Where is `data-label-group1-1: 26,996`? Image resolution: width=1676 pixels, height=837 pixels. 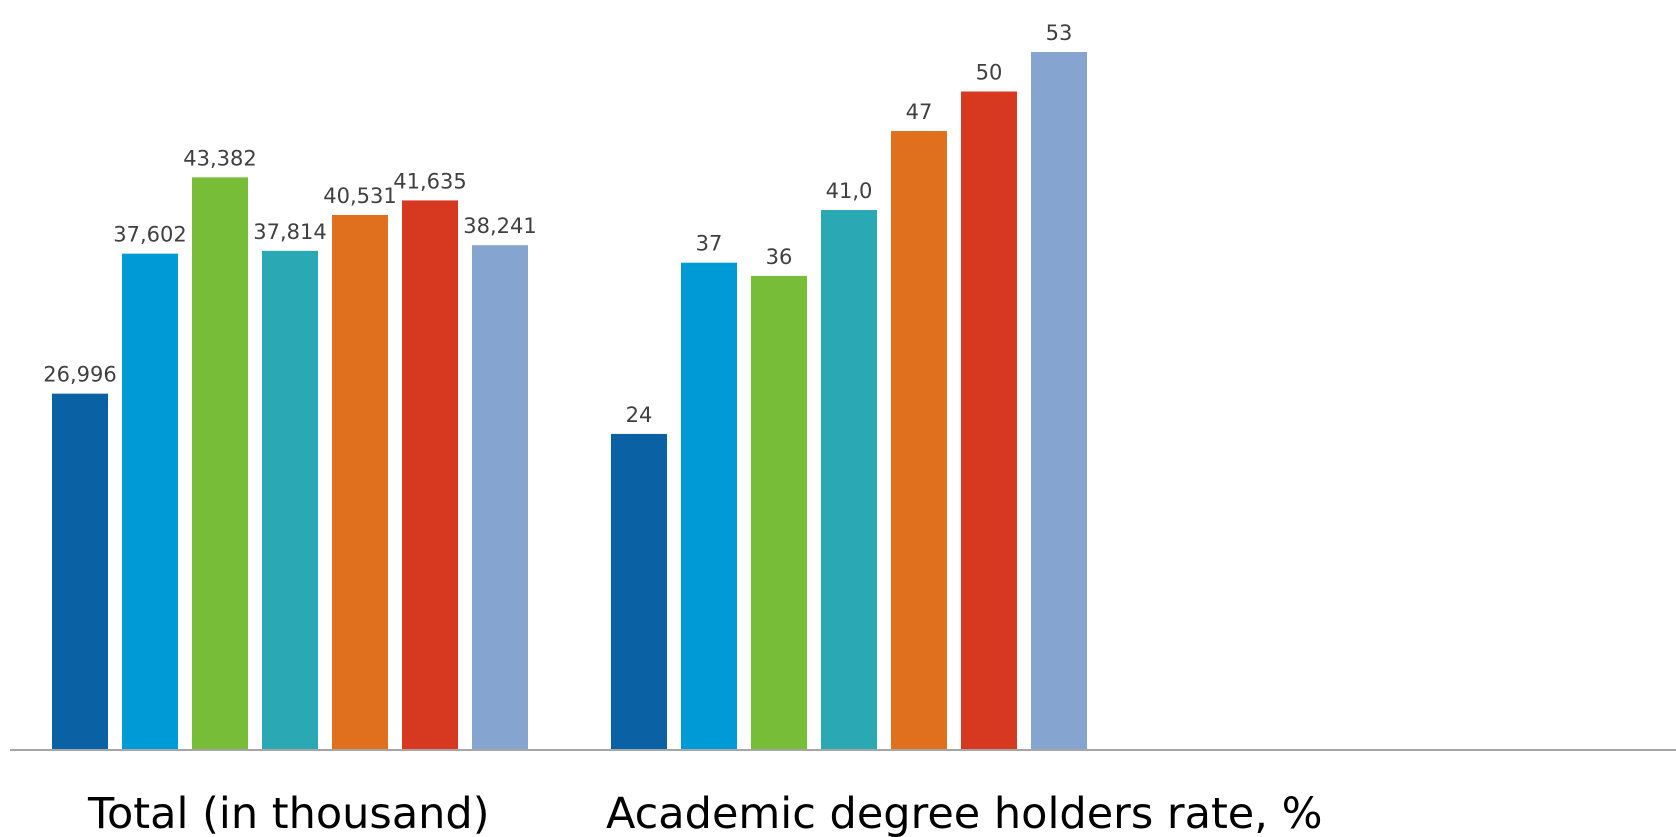
data-label-group1-1: 26,996 is located at coordinates (79, 375).